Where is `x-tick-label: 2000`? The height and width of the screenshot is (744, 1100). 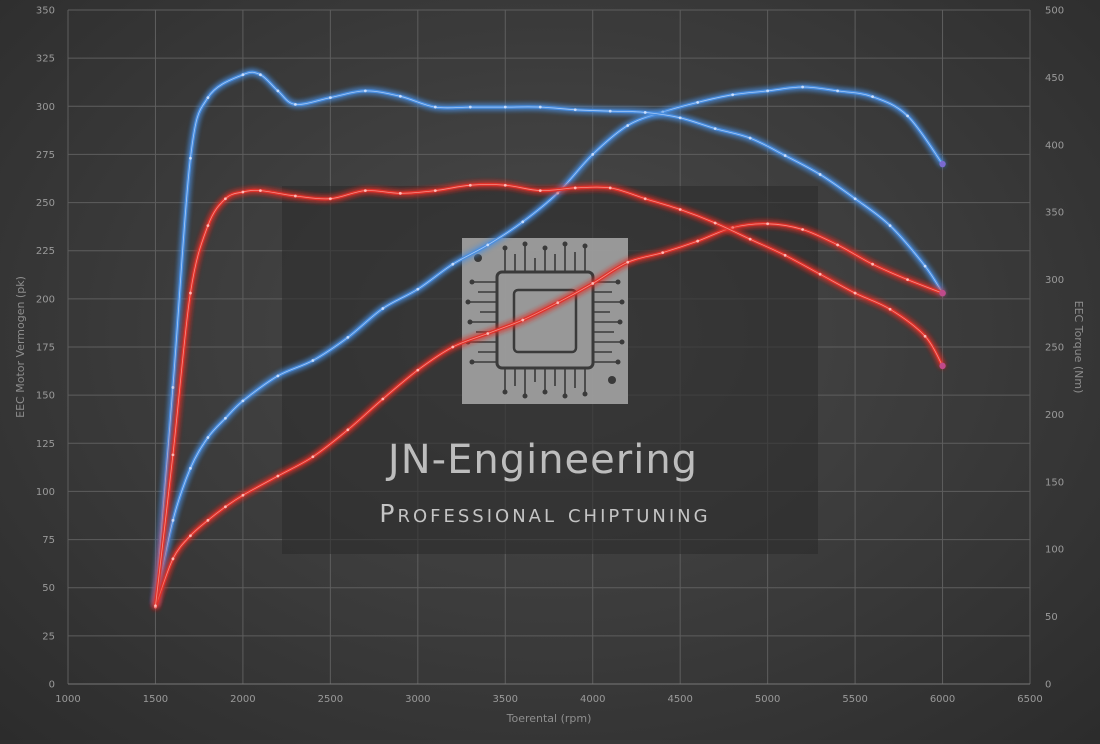 x-tick-label: 2000 is located at coordinates (242, 699).